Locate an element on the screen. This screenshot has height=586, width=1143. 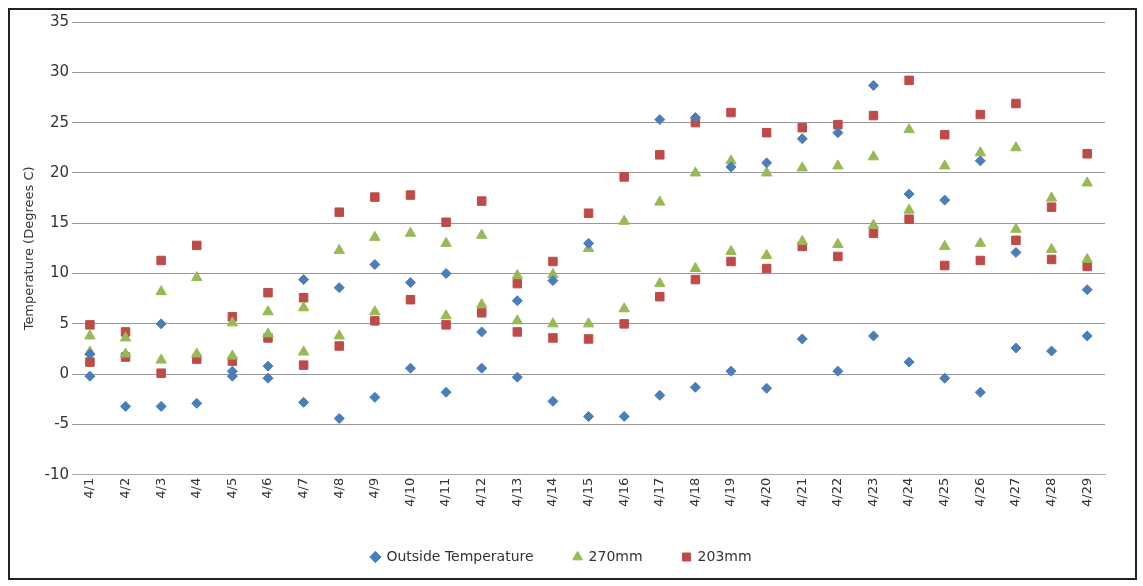
x-tick-label: 4/28 is located at coordinates (1050, 492).